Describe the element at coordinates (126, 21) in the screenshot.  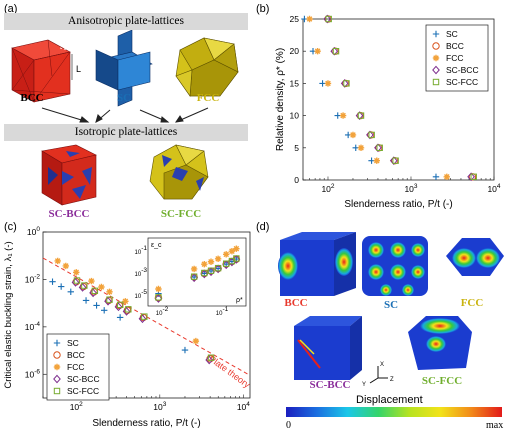
I see `anisotropic-header: Anisotropic plate-lattices` at that location.